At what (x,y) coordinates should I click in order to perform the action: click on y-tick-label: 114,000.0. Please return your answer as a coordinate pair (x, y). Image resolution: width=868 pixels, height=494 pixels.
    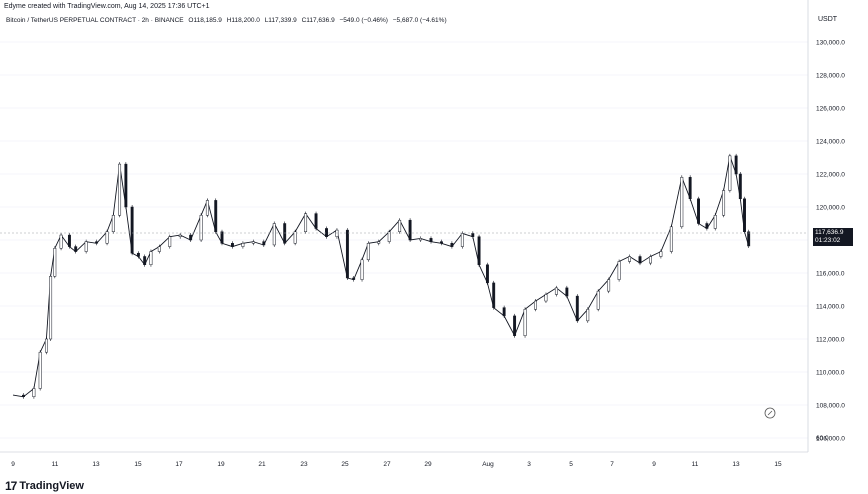
    Looking at the image, I should click on (830, 307).